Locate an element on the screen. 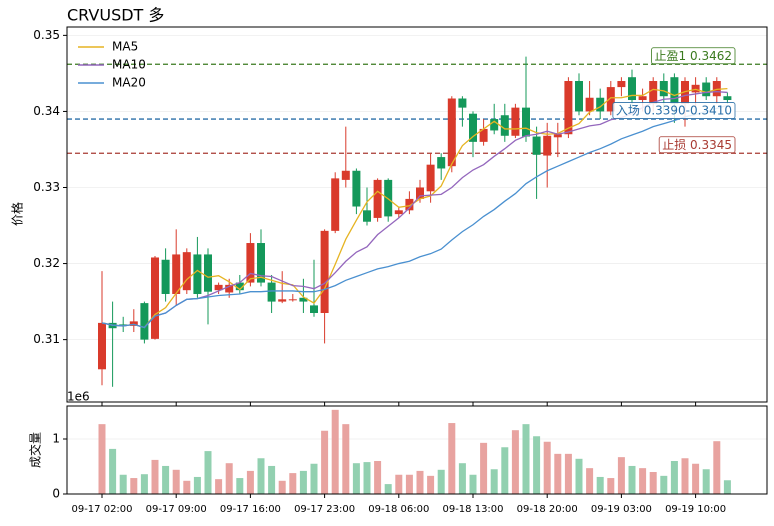  level-label-group: 入场 0.3390-0.3410 is located at coordinates (674, 110).